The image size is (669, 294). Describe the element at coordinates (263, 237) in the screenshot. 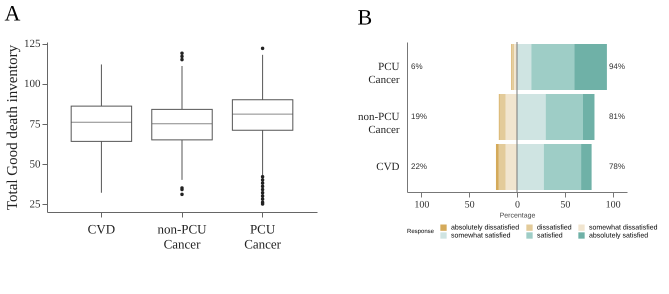

I see `x-tick-label: PCU Cancer` at that location.